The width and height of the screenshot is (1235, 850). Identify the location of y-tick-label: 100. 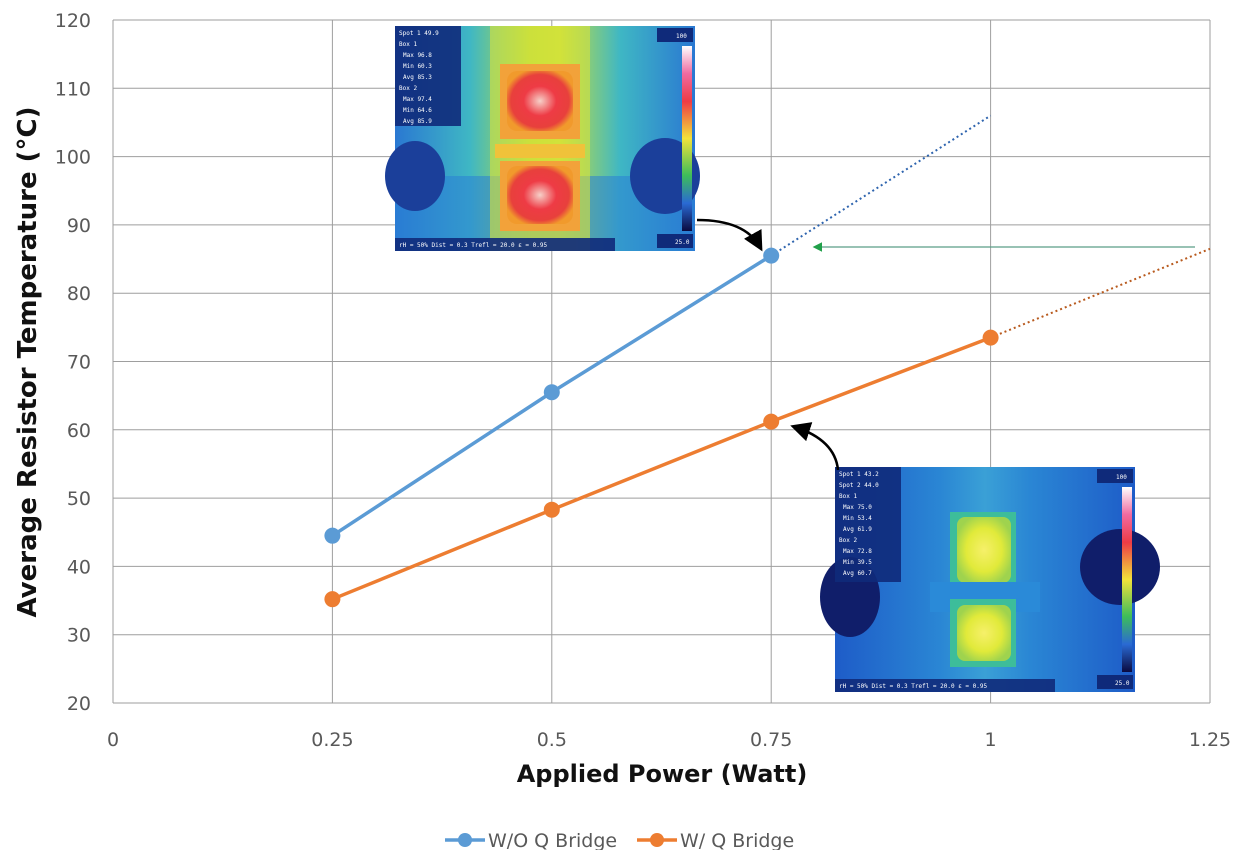
(73, 158).